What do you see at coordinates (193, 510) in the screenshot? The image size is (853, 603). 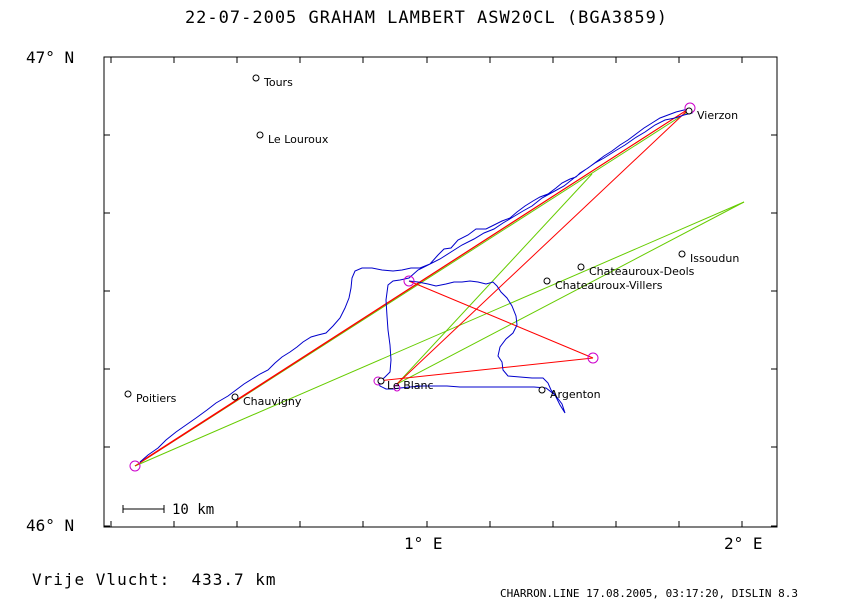 I see `scale-bar-label: 10 km` at bounding box center [193, 510].